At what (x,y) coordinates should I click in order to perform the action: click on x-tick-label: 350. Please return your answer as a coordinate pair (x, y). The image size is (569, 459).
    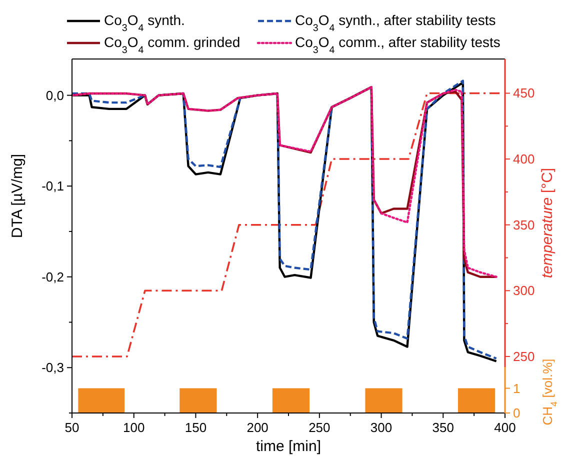
    Looking at the image, I should click on (443, 427).